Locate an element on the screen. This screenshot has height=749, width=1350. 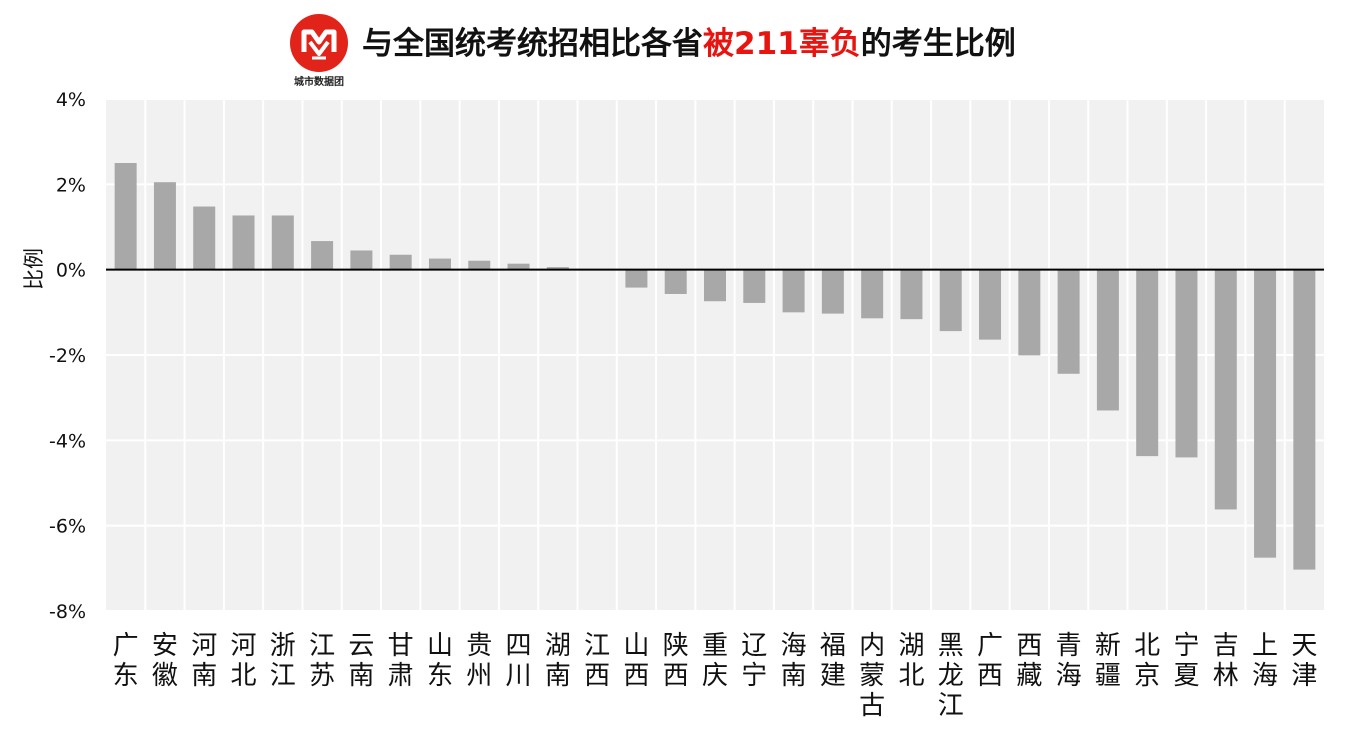
bar-海南 is located at coordinates (793, 291).